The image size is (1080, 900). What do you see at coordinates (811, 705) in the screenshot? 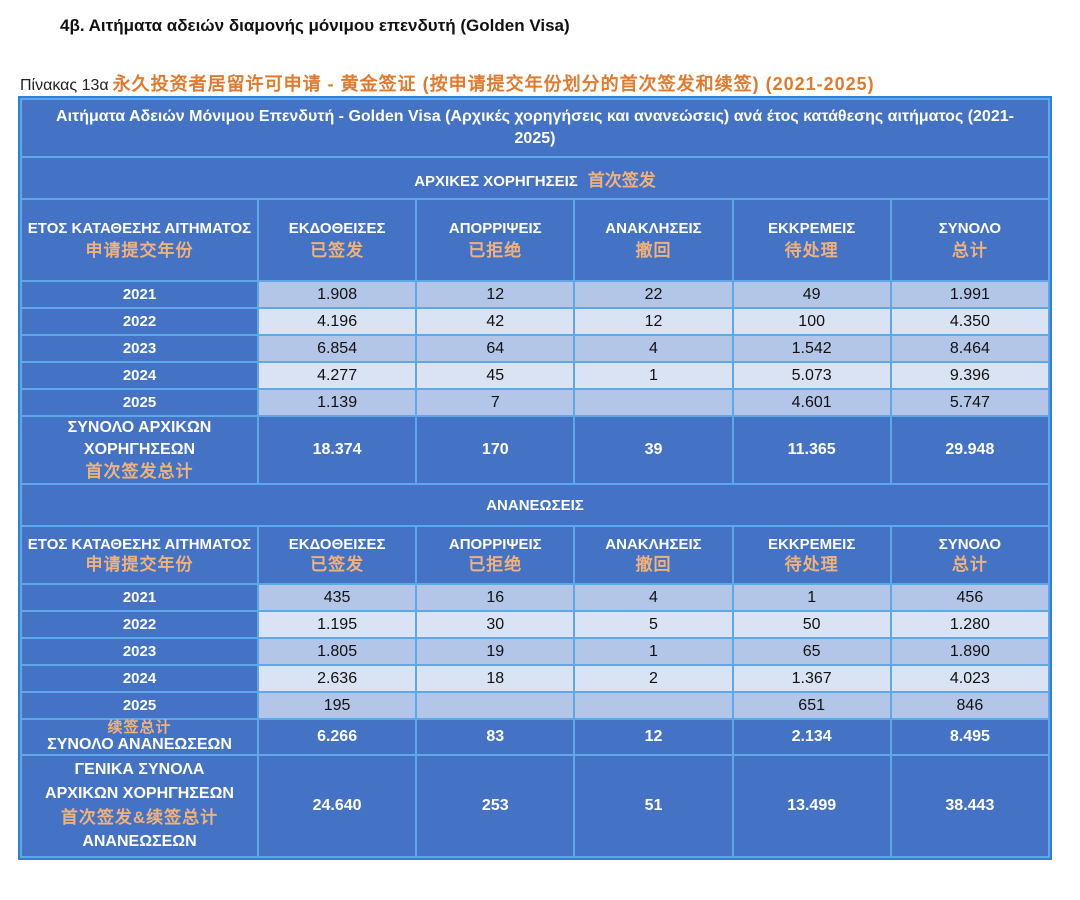
I see `pending-cell: 651` at bounding box center [811, 705].